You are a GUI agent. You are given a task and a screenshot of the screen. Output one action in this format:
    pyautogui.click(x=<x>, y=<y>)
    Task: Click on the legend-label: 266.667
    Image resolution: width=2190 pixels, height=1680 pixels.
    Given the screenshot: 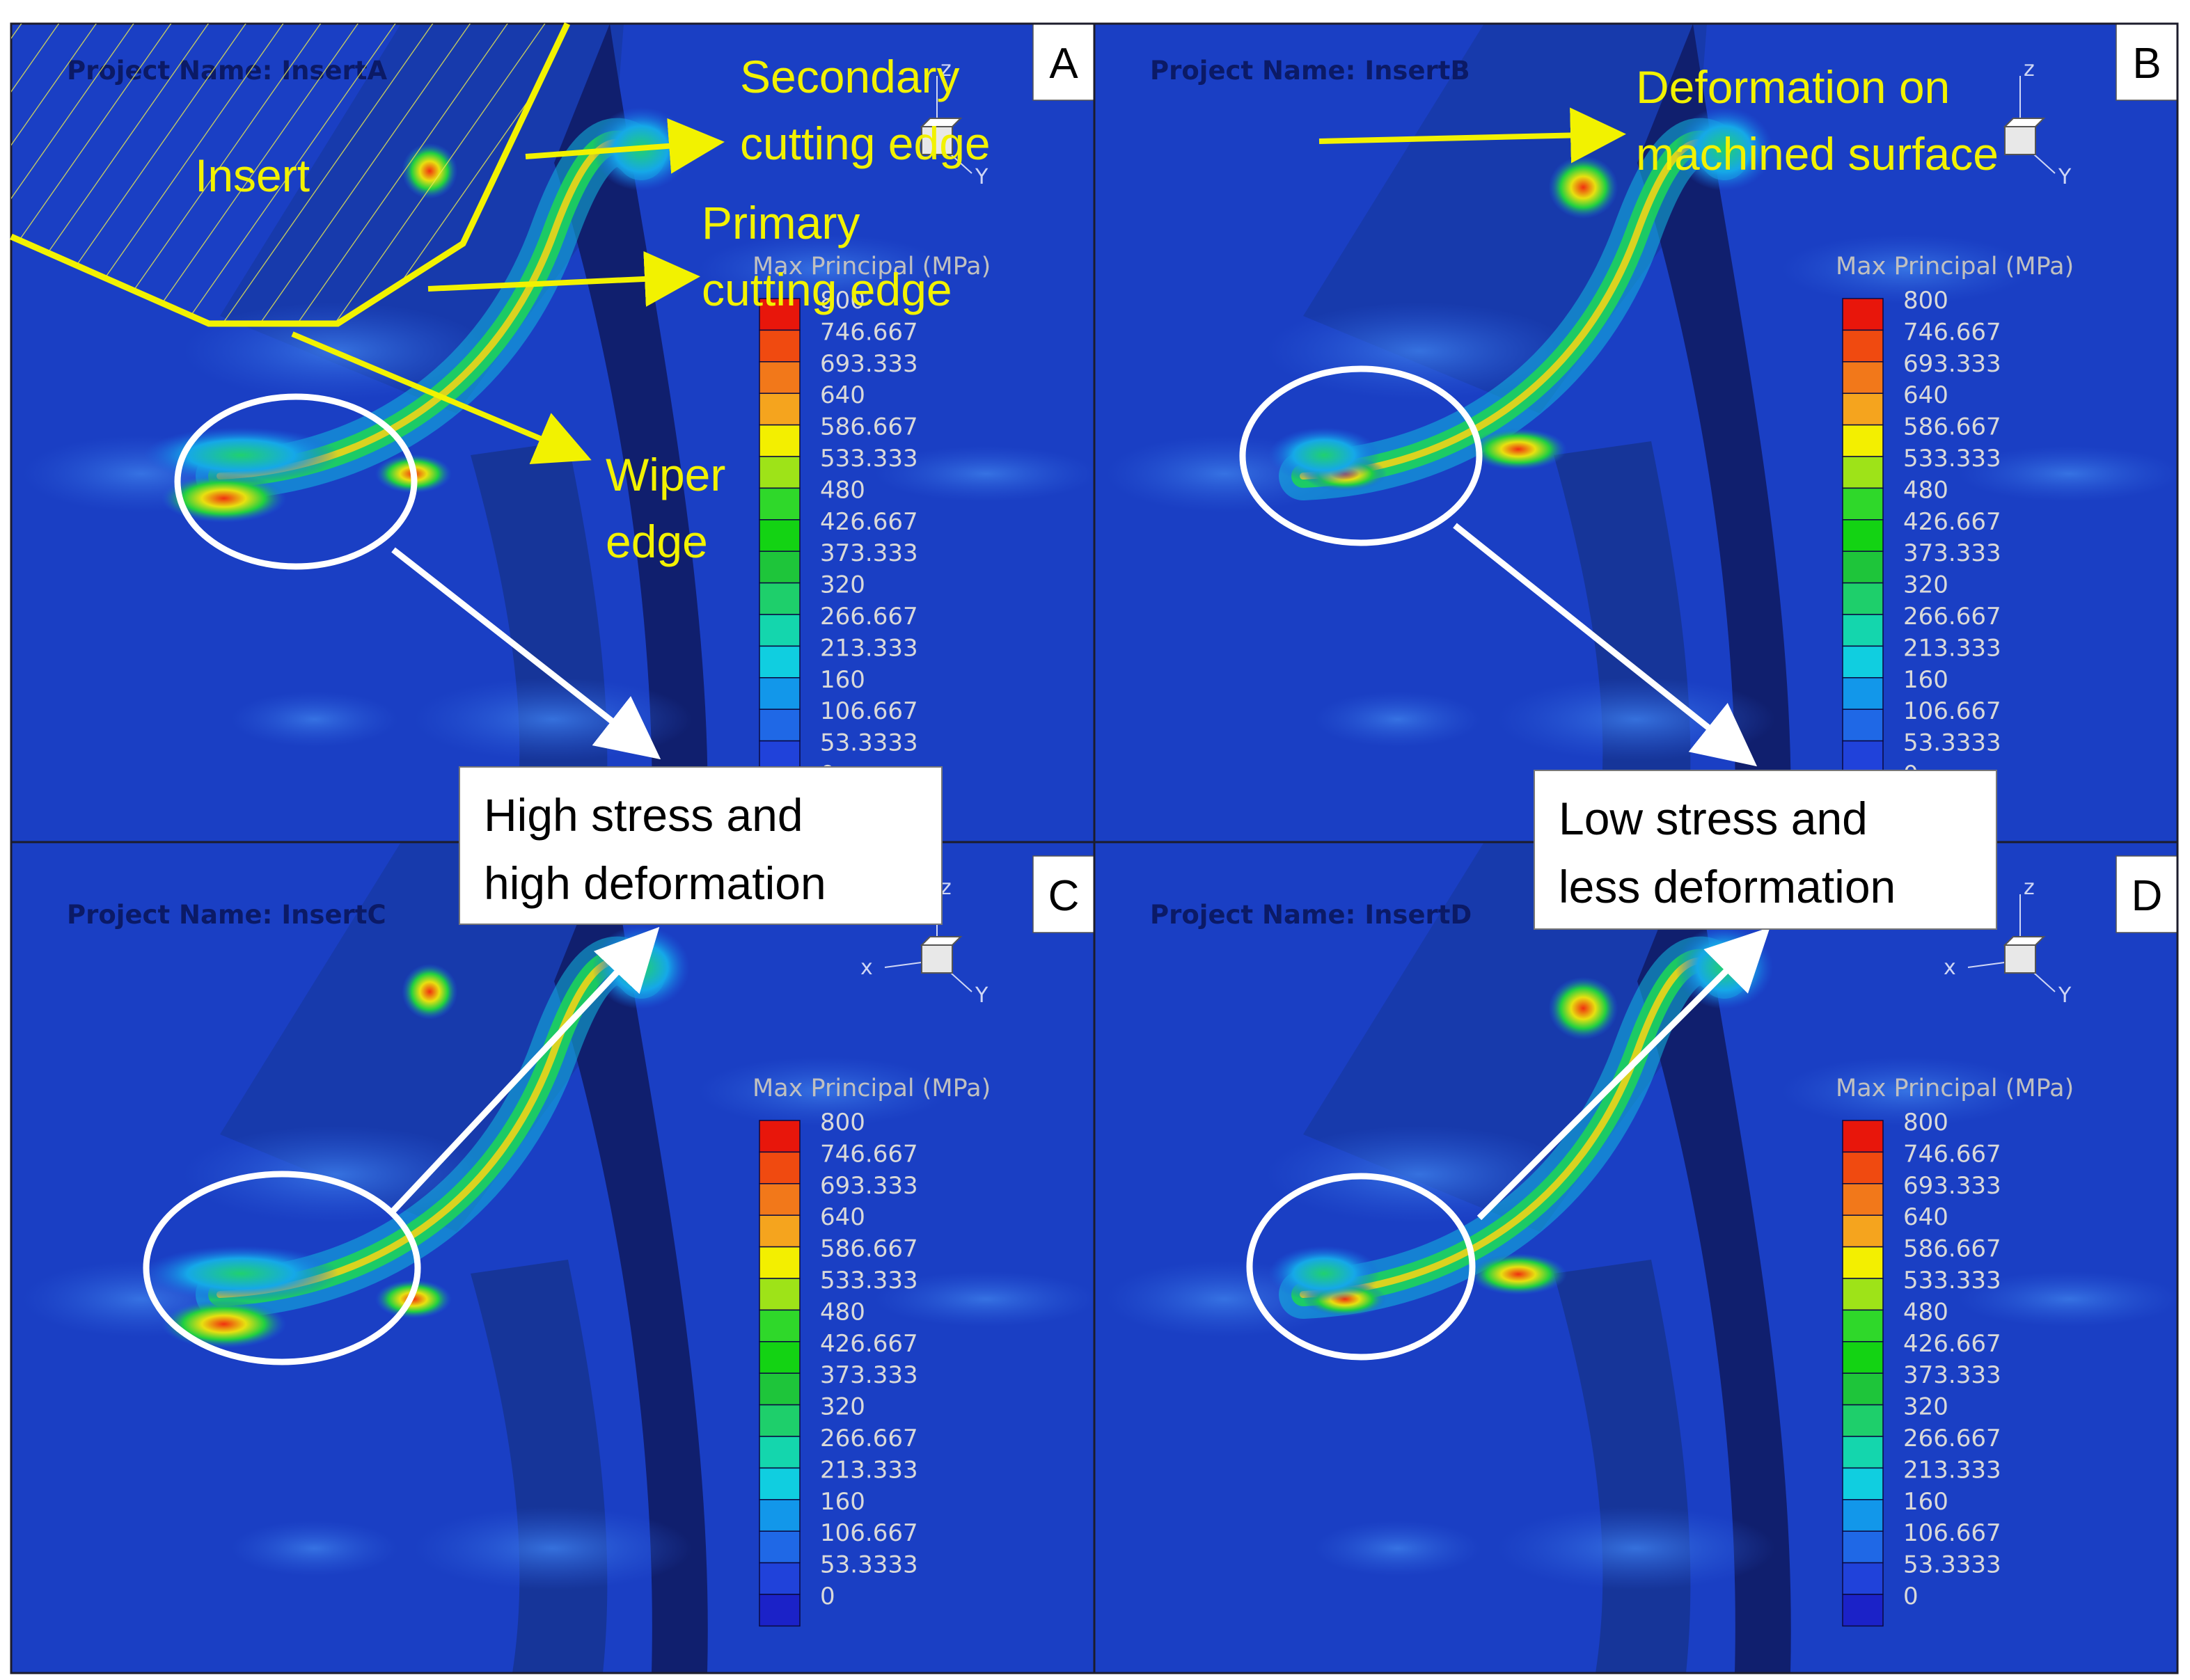 What is the action you would take?
    pyautogui.click(x=1952, y=617)
    